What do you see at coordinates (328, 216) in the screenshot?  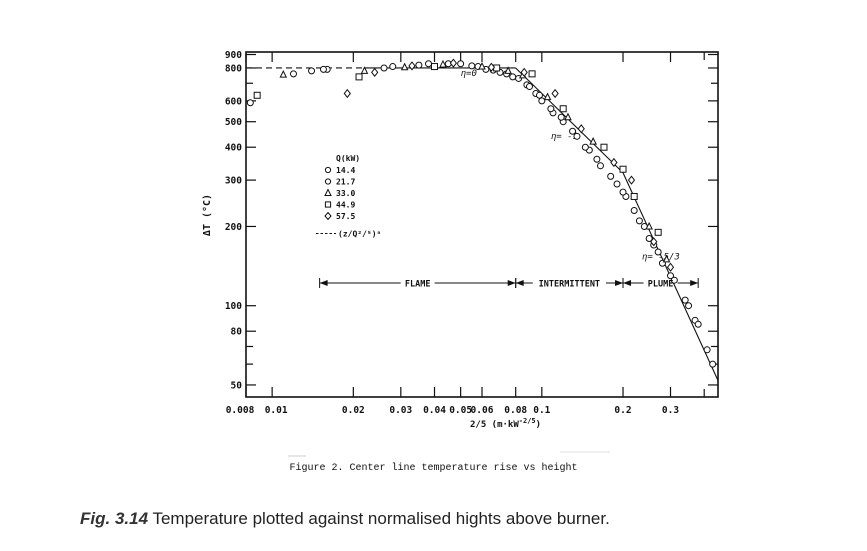 I see `legend-marker-diamond` at bounding box center [328, 216].